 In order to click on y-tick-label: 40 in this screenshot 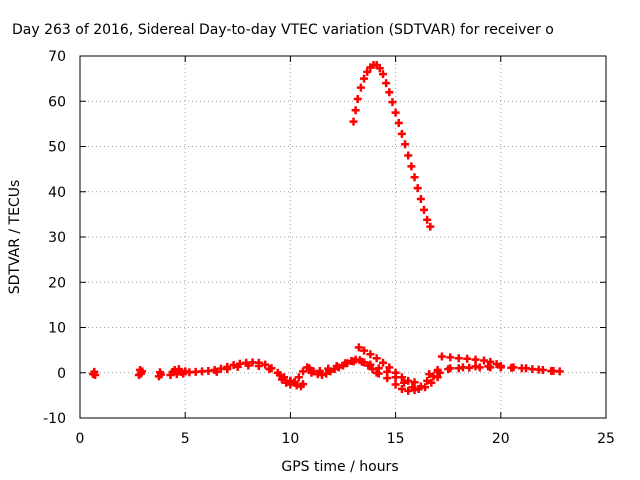, I will do `click(57, 193)`.